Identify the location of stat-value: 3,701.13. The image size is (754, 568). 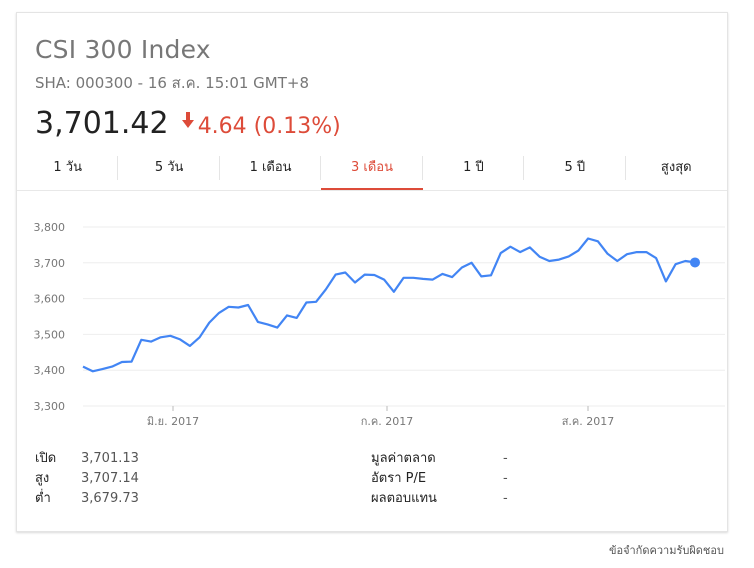
(110, 458).